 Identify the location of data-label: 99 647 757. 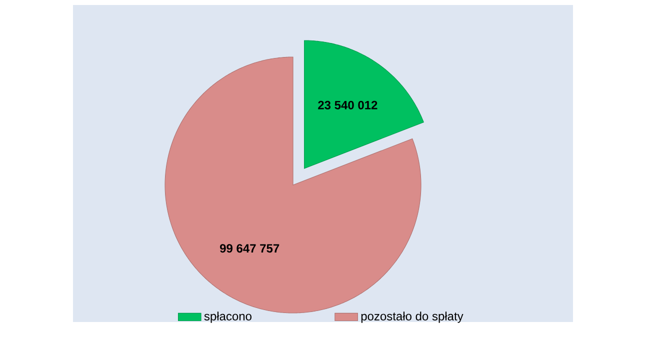
(250, 248).